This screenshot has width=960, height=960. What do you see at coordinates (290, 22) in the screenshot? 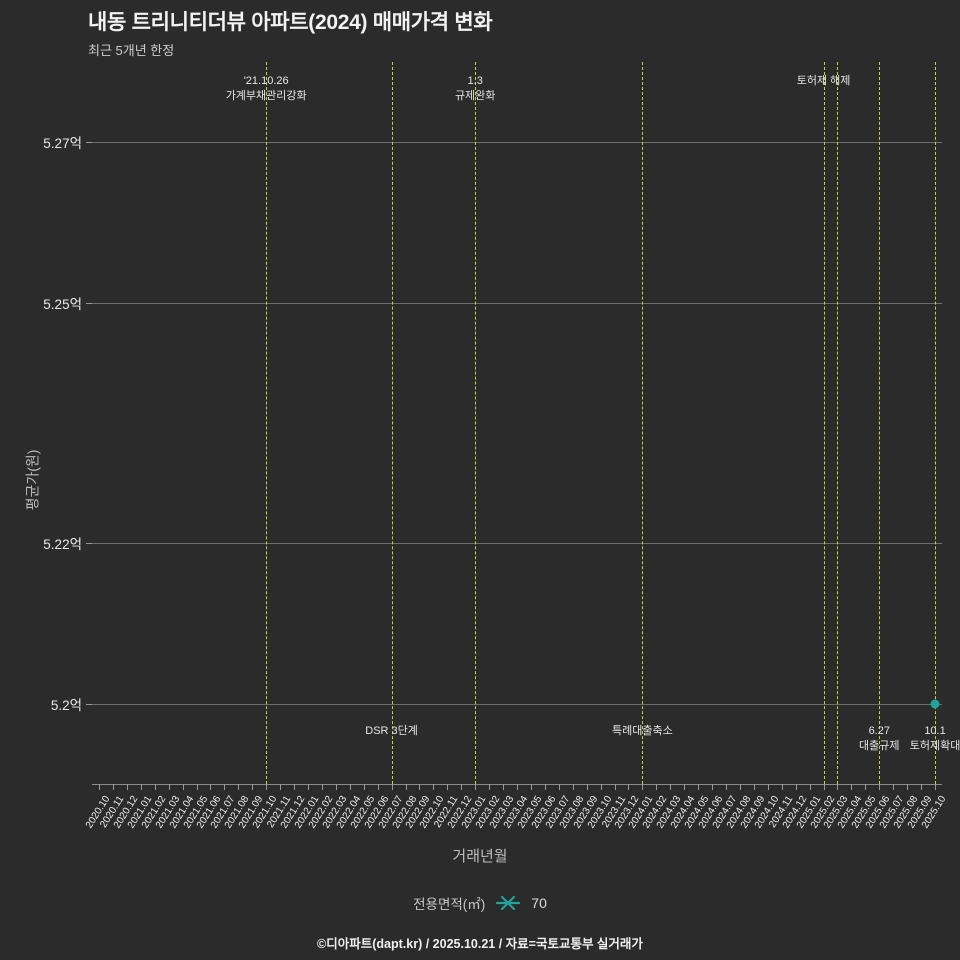
I see `chart-title: 내동 트리니티더뷰 아파트(2024) 매매가격 변화` at bounding box center [290, 22].